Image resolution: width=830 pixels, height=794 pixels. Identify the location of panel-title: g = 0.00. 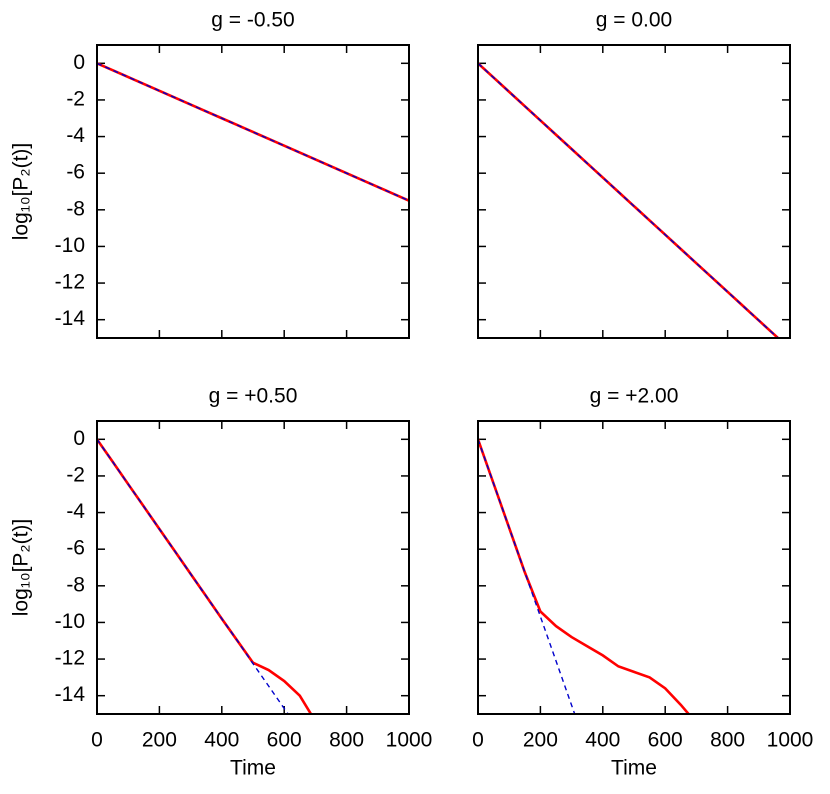
(634, 20).